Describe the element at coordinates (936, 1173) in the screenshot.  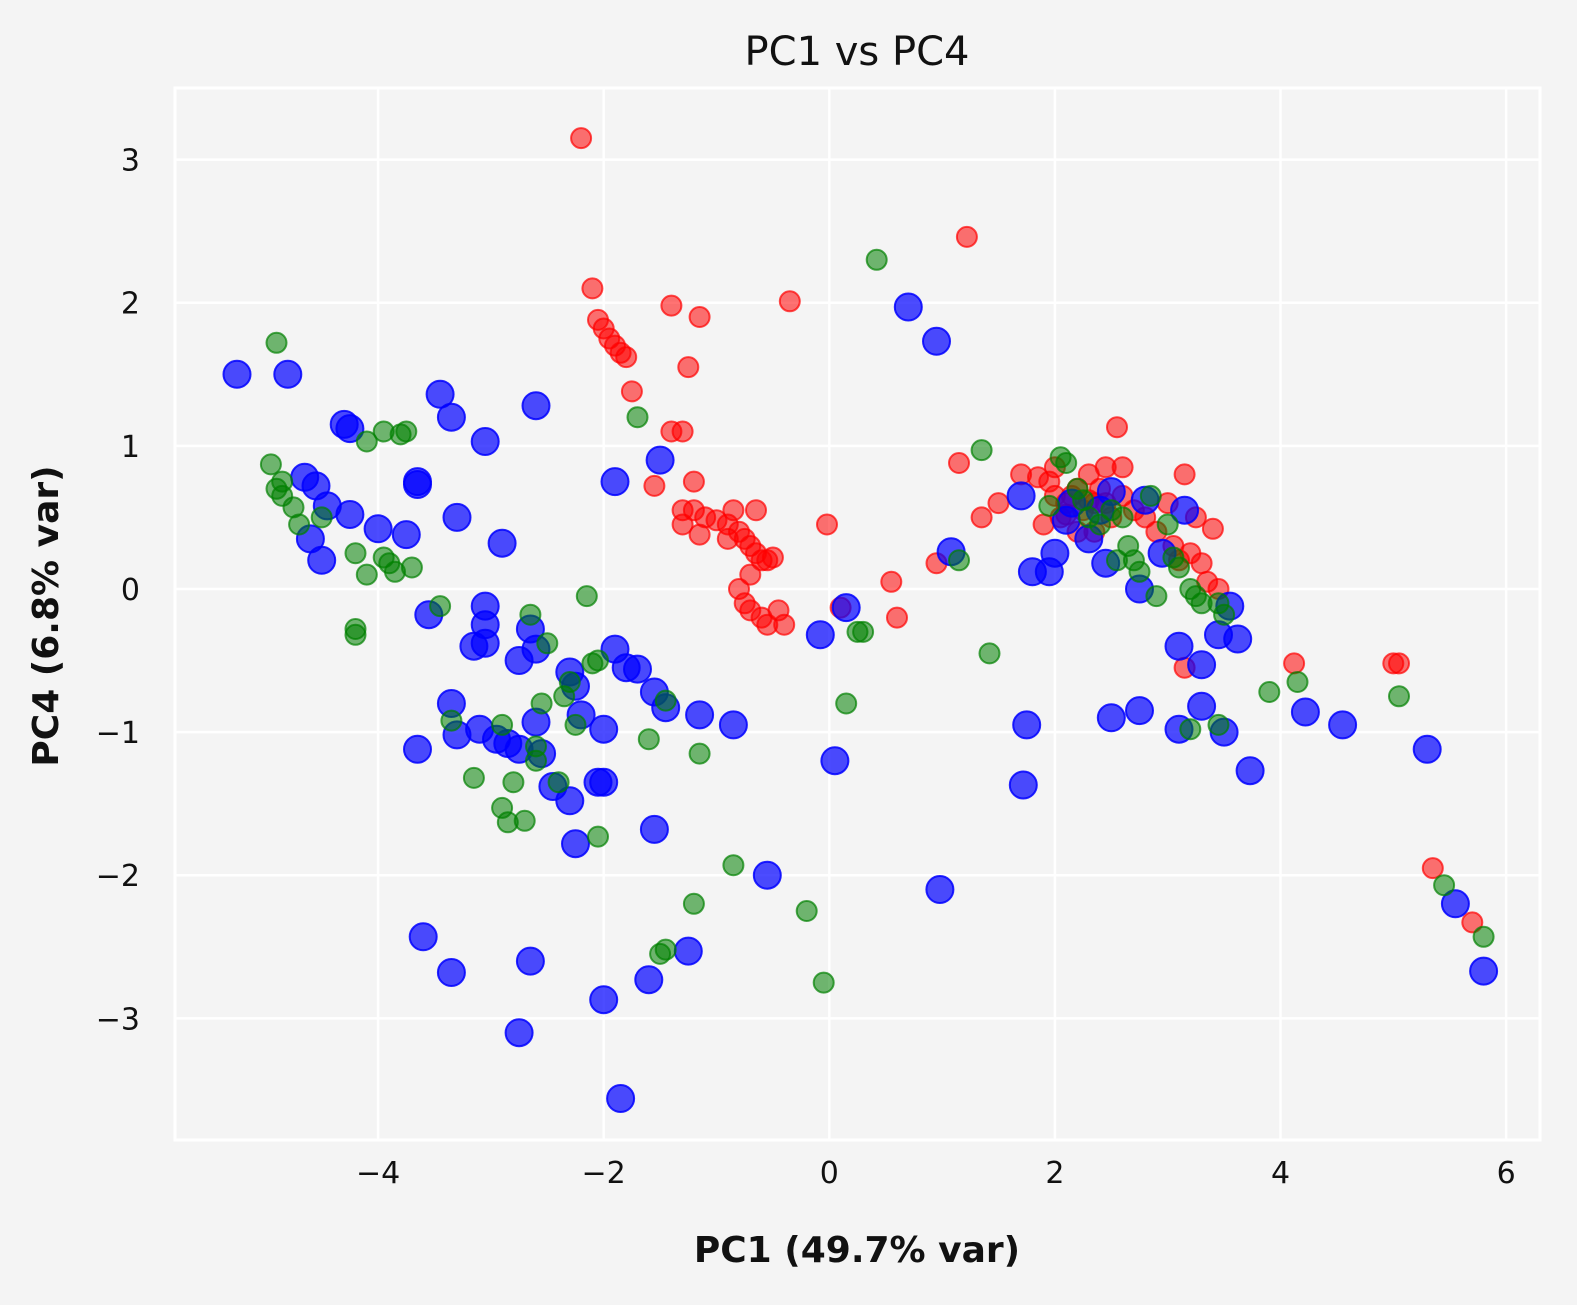
I see `x-axis-ticks: −4 −2 0 2 4 6` at that location.